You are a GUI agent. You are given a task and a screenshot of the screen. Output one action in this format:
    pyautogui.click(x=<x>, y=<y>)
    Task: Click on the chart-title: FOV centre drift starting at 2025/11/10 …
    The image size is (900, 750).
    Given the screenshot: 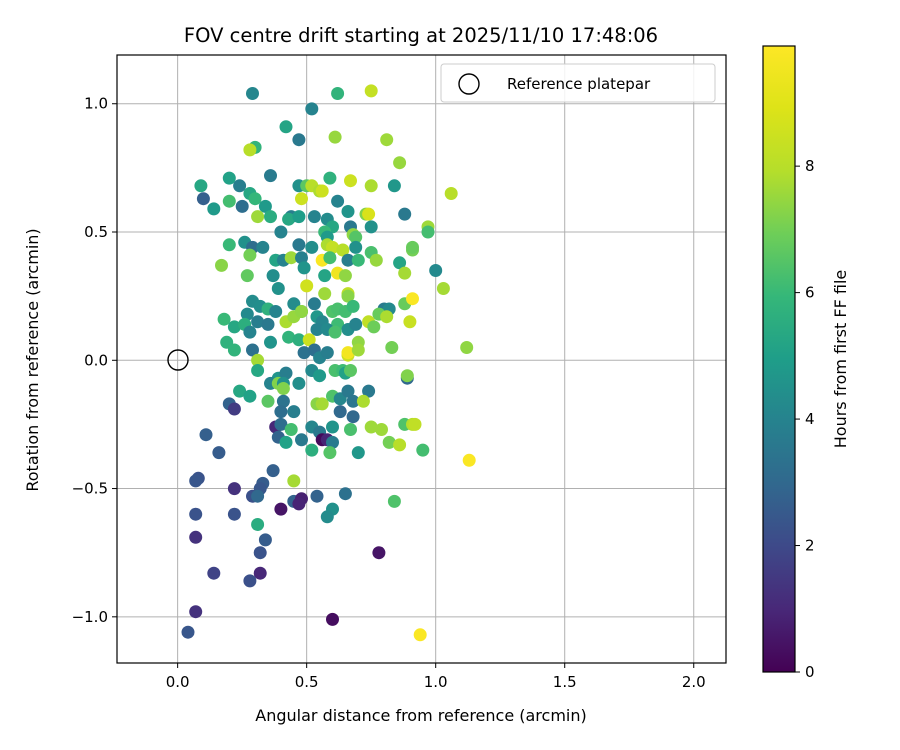 What is the action you would take?
    pyautogui.click(x=421, y=35)
    